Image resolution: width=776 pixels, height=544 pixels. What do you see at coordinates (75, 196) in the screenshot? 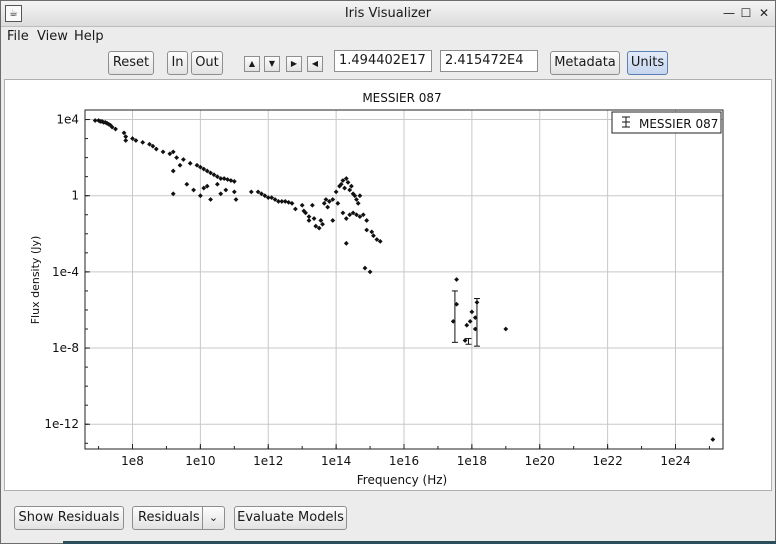
I see `y-tick-label: 1` at bounding box center [75, 196].